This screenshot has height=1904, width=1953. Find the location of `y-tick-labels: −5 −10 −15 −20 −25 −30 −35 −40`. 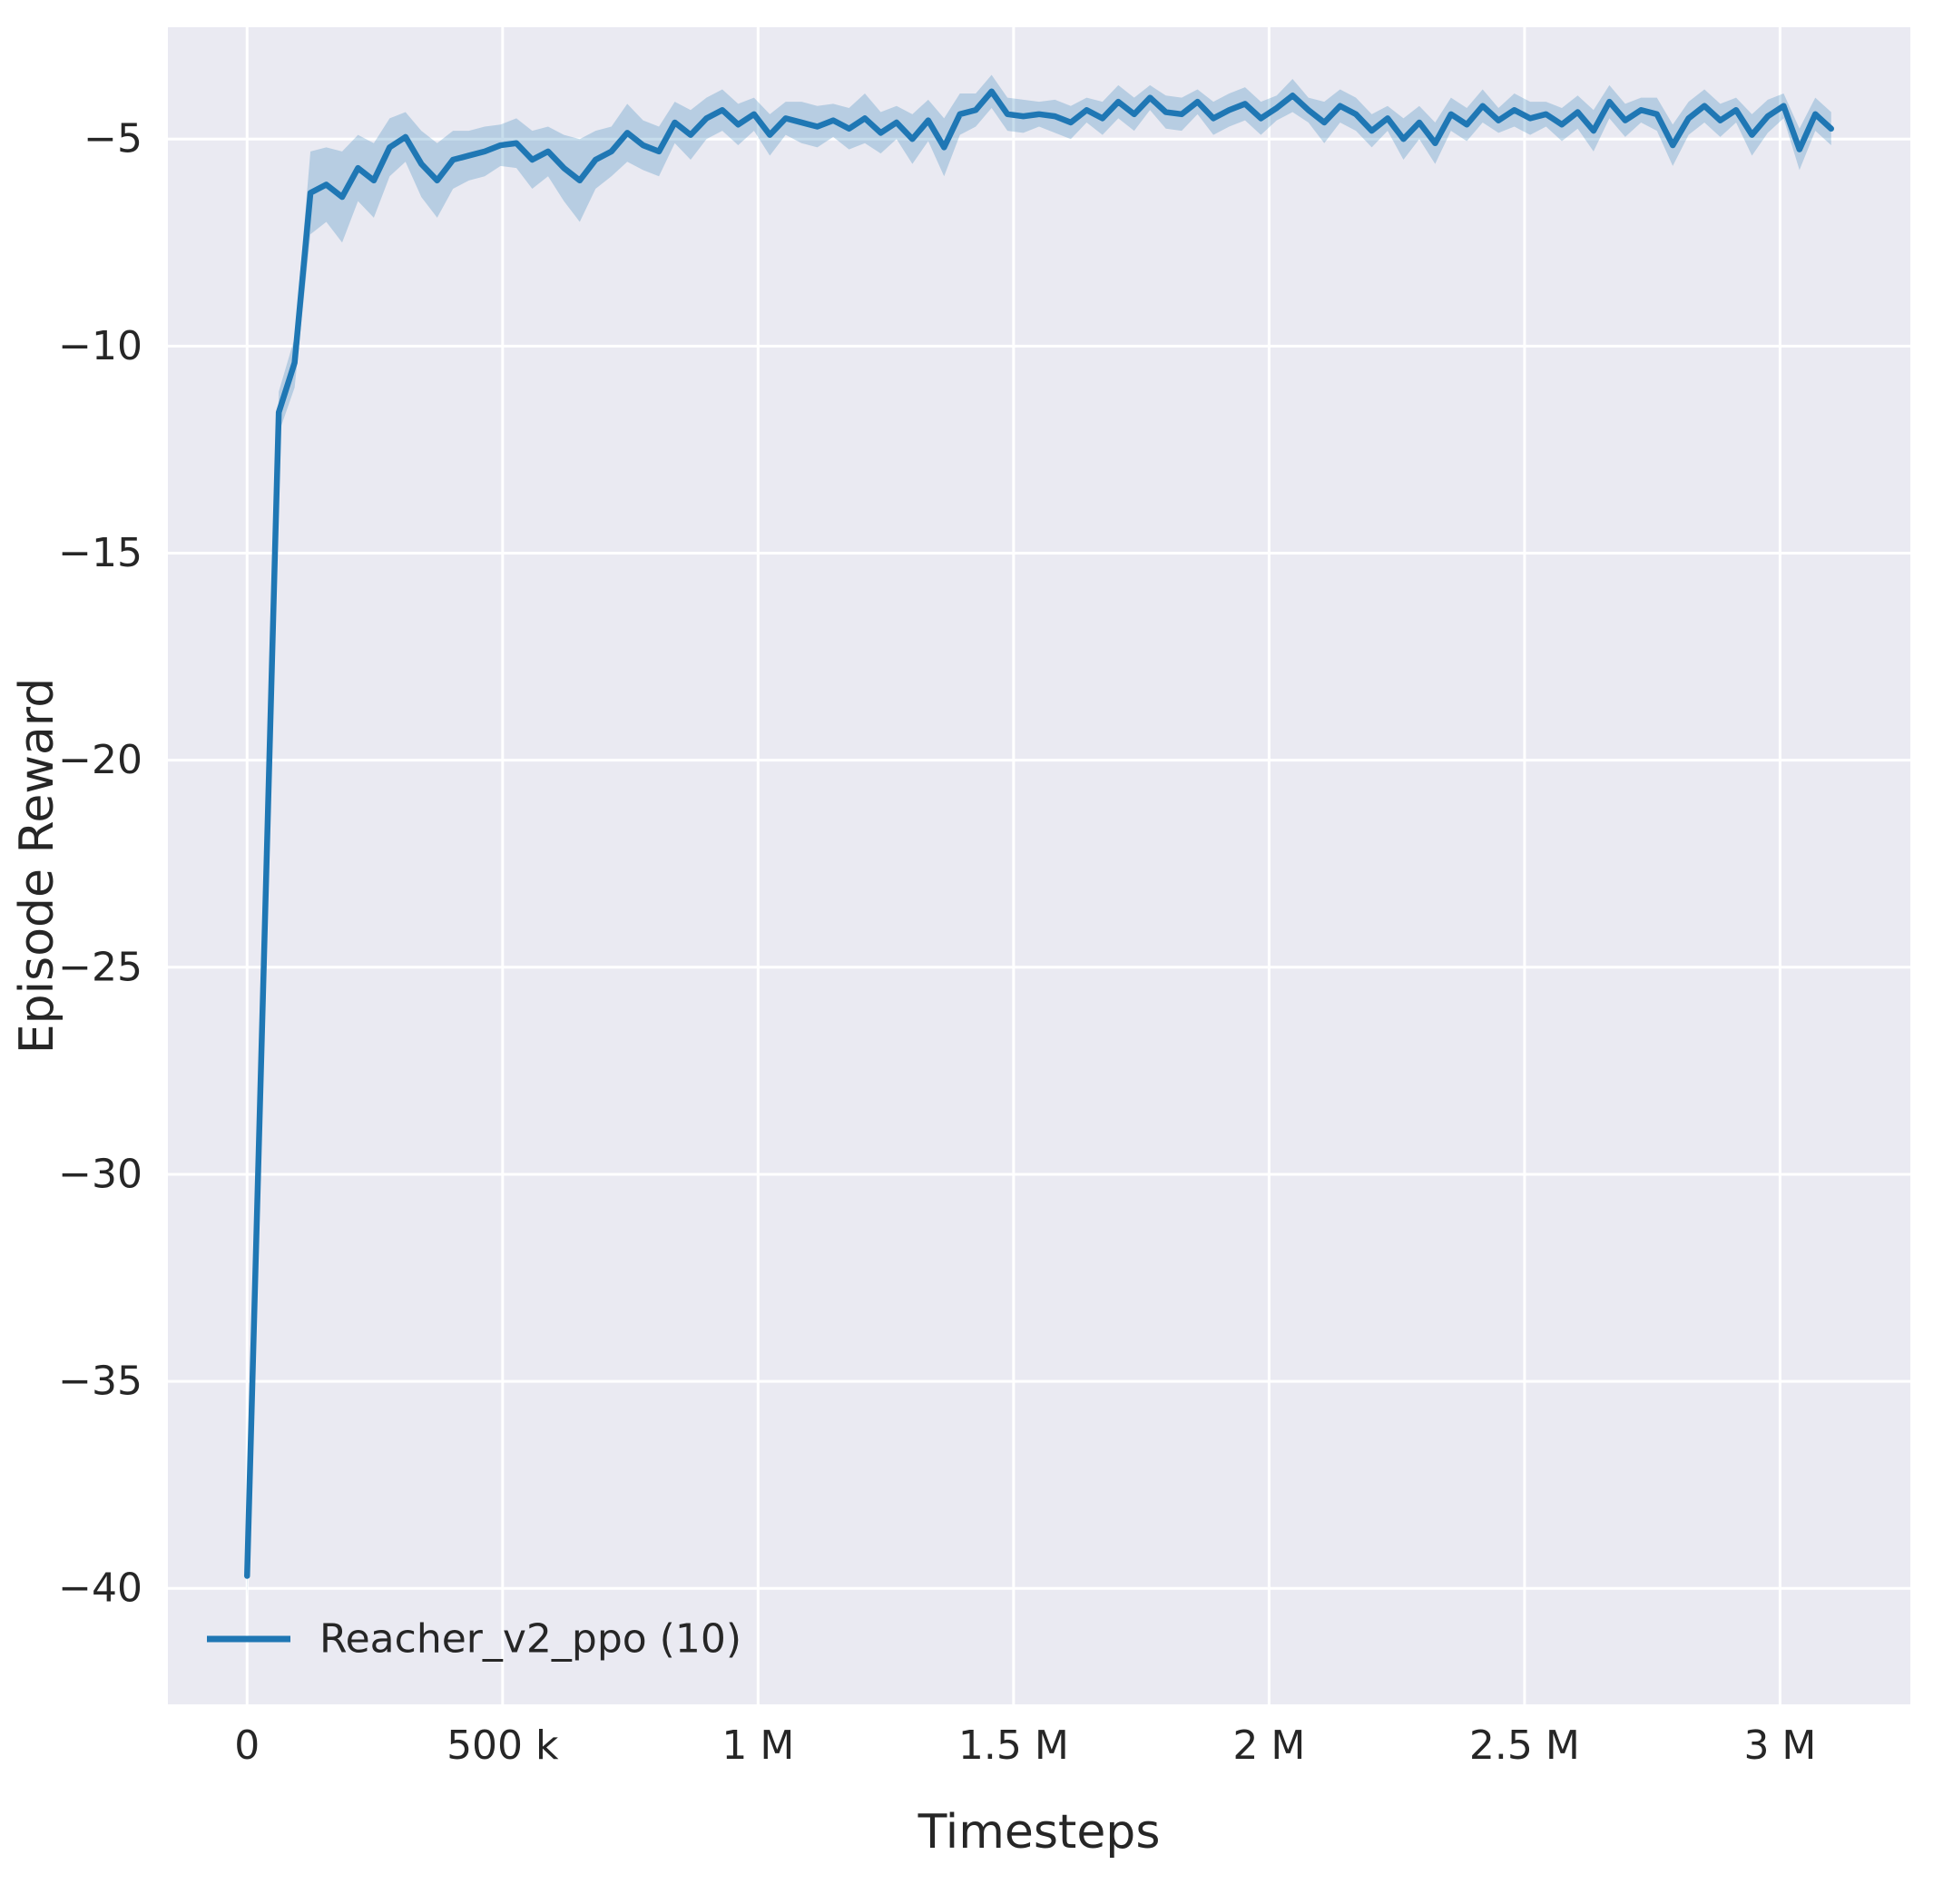

y-tick-labels: −5 −10 −15 −20 −25 −30 −35 −40 is located at coordinates (100, 864).